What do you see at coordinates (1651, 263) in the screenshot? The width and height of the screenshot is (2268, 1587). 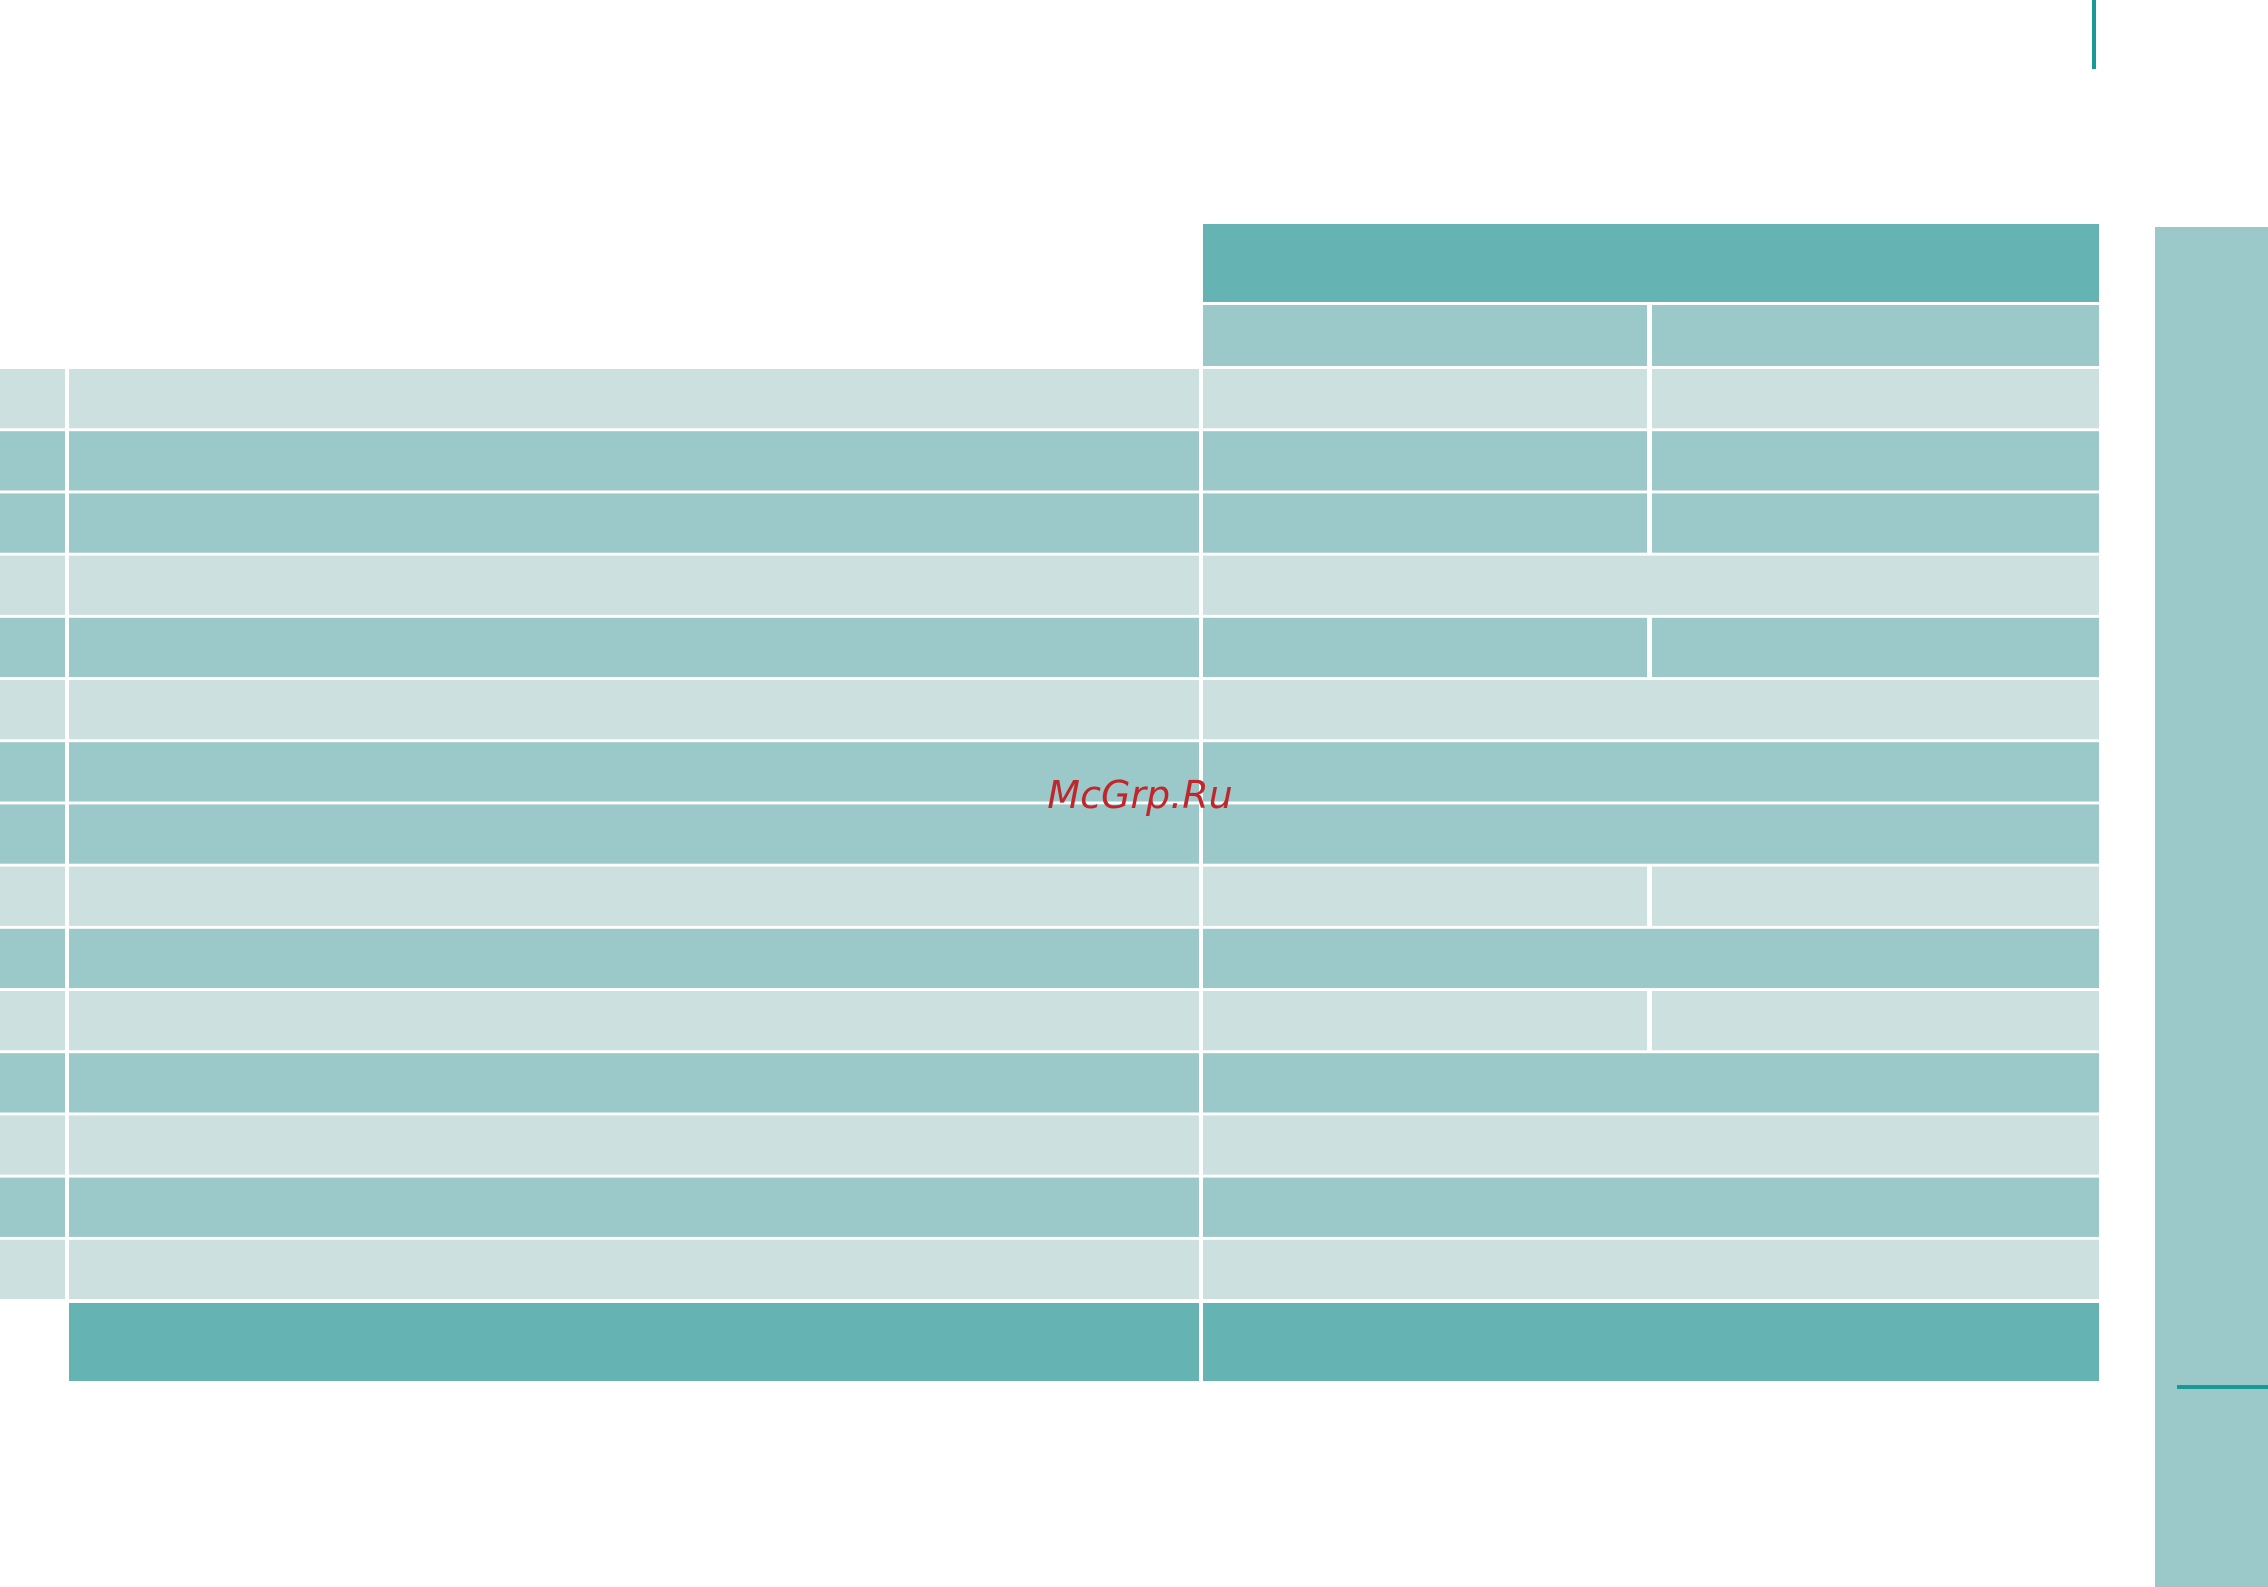 I see `table-header` at bounding box center [1651, 263].